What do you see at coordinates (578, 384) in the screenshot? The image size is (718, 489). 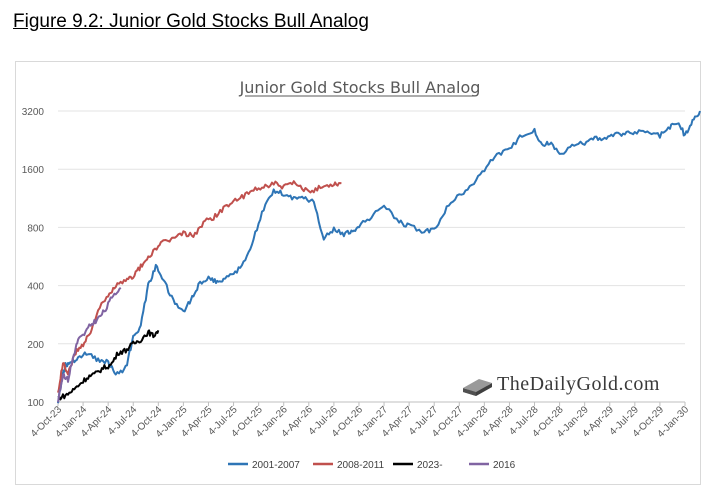 I see `watermark-text: TheDailyGold.com` at bounding box center [578, 384].